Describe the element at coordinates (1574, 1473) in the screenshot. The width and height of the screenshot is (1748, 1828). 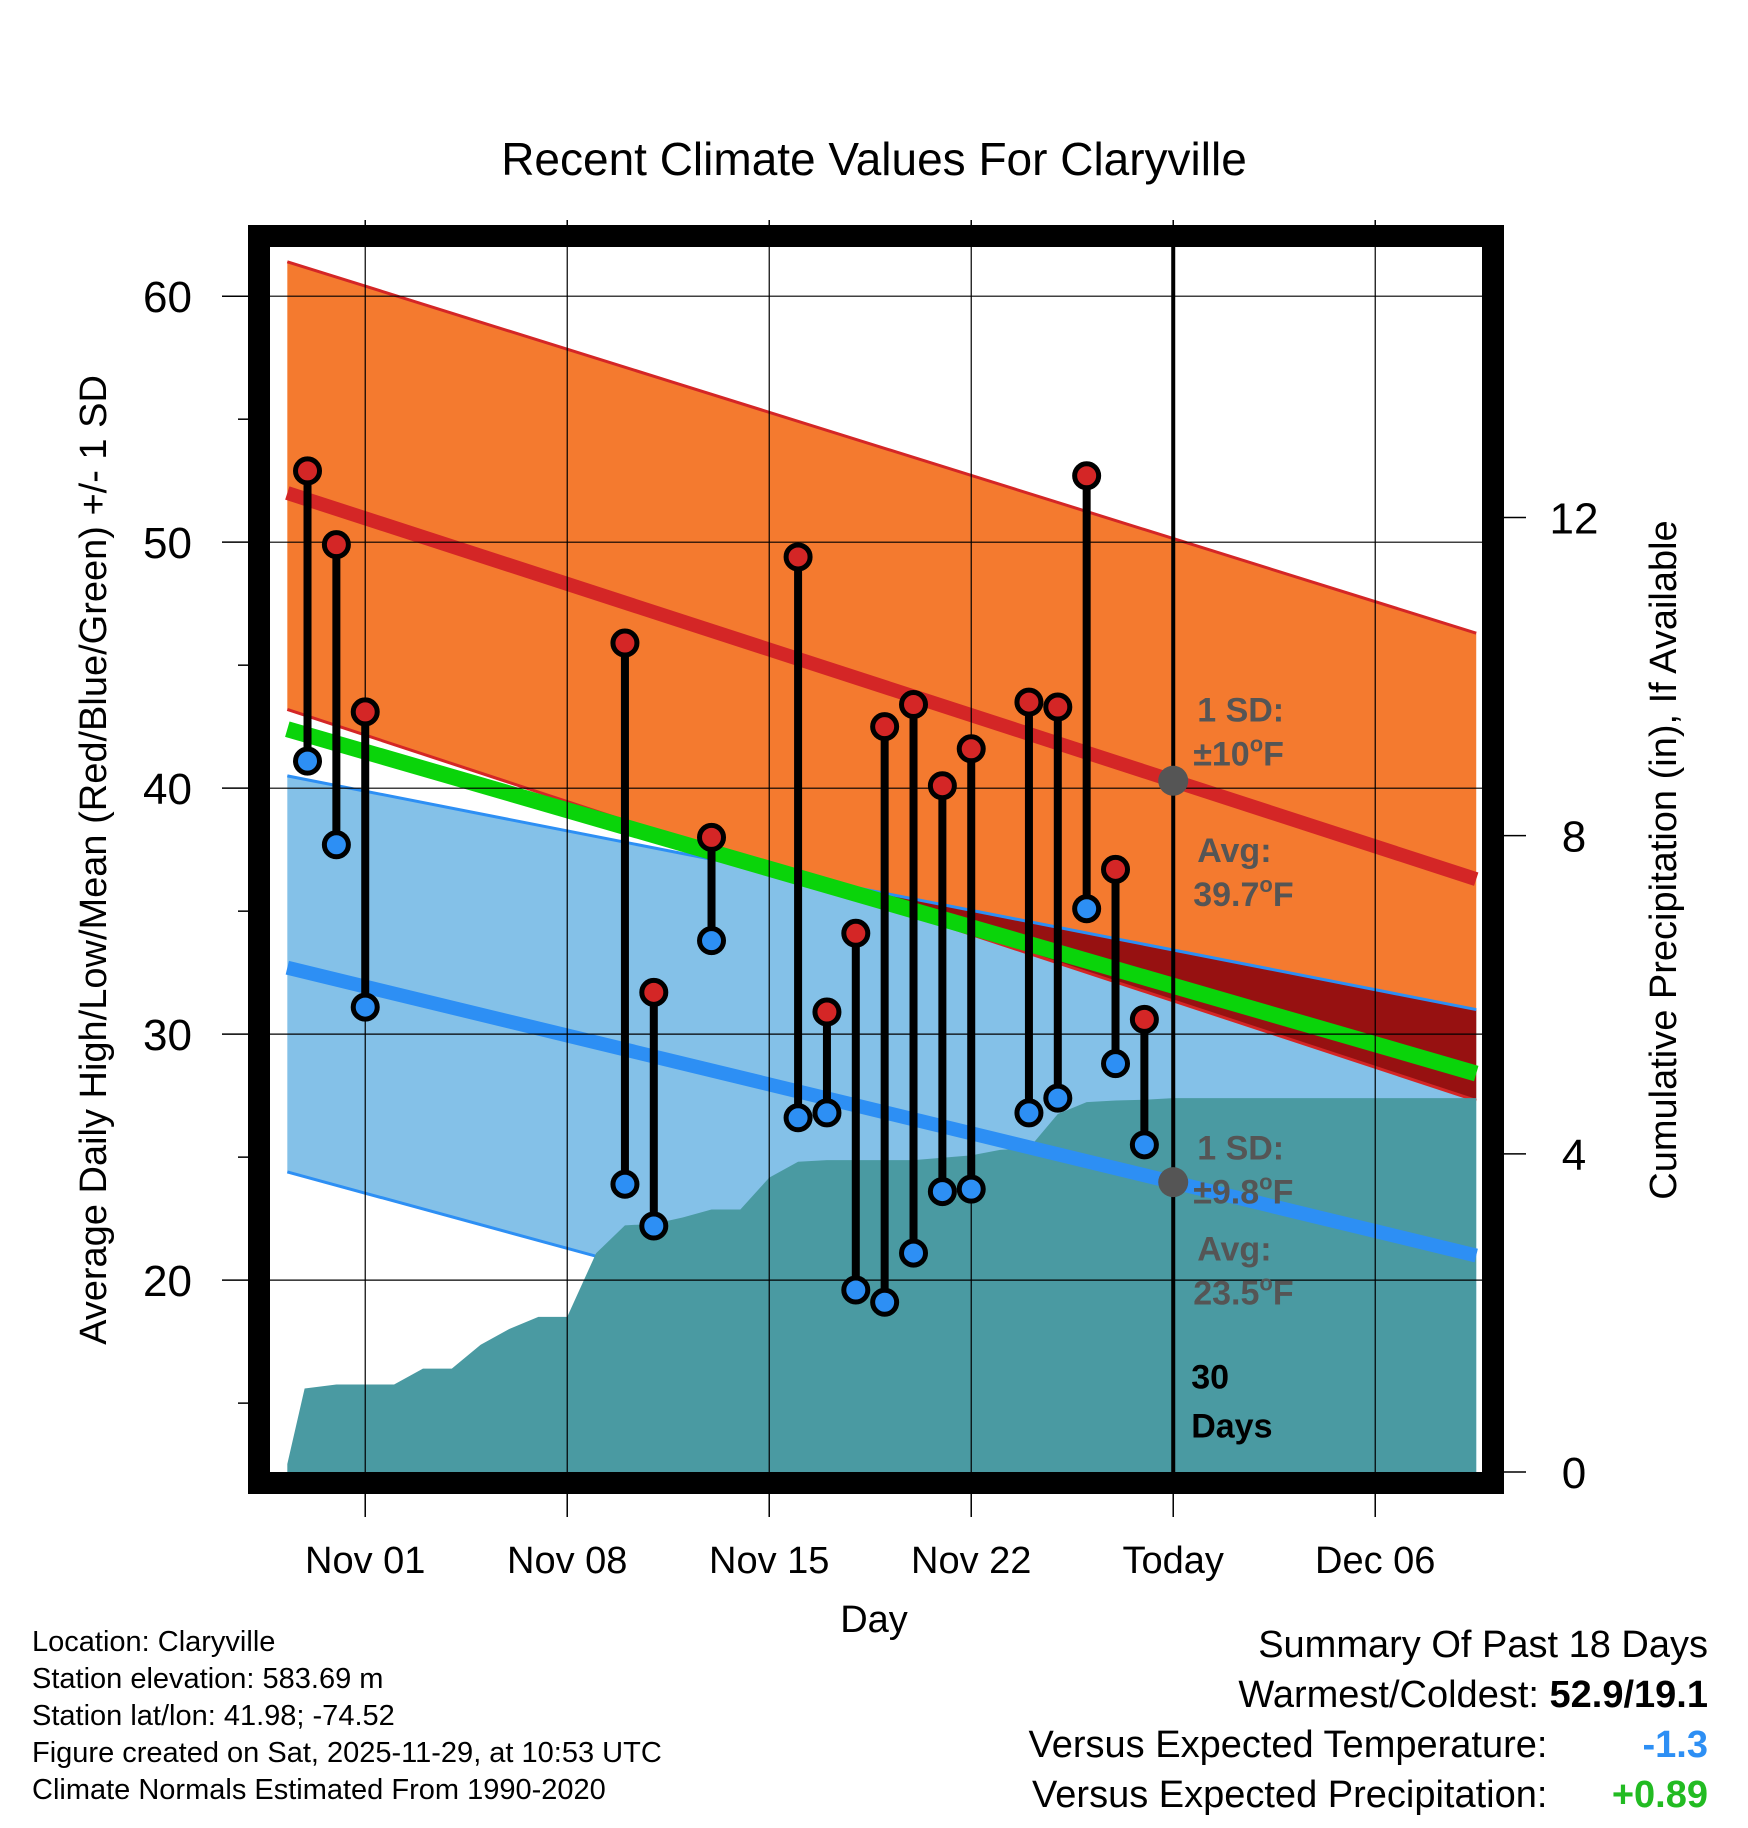
I see `precip-tick-label: 0` at that location.